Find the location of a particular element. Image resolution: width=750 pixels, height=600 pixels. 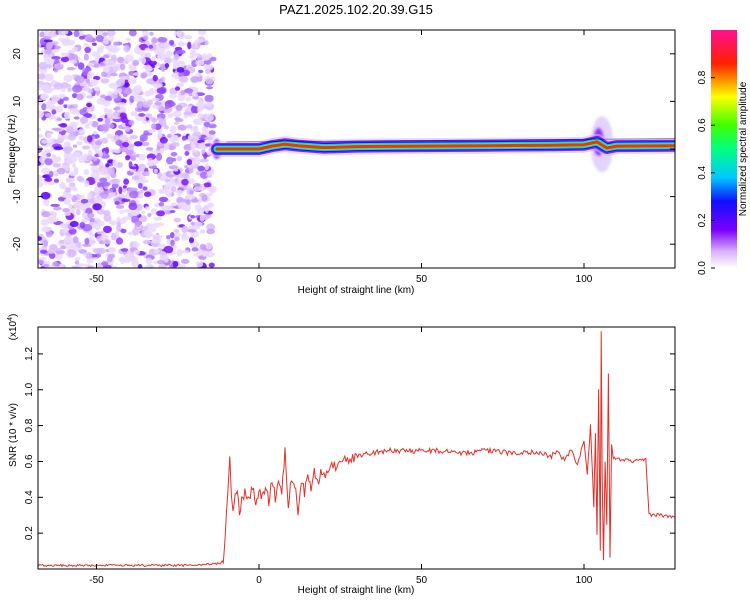

spectrogram-x-tick-label: -50 is located at coordinates (96, 279).